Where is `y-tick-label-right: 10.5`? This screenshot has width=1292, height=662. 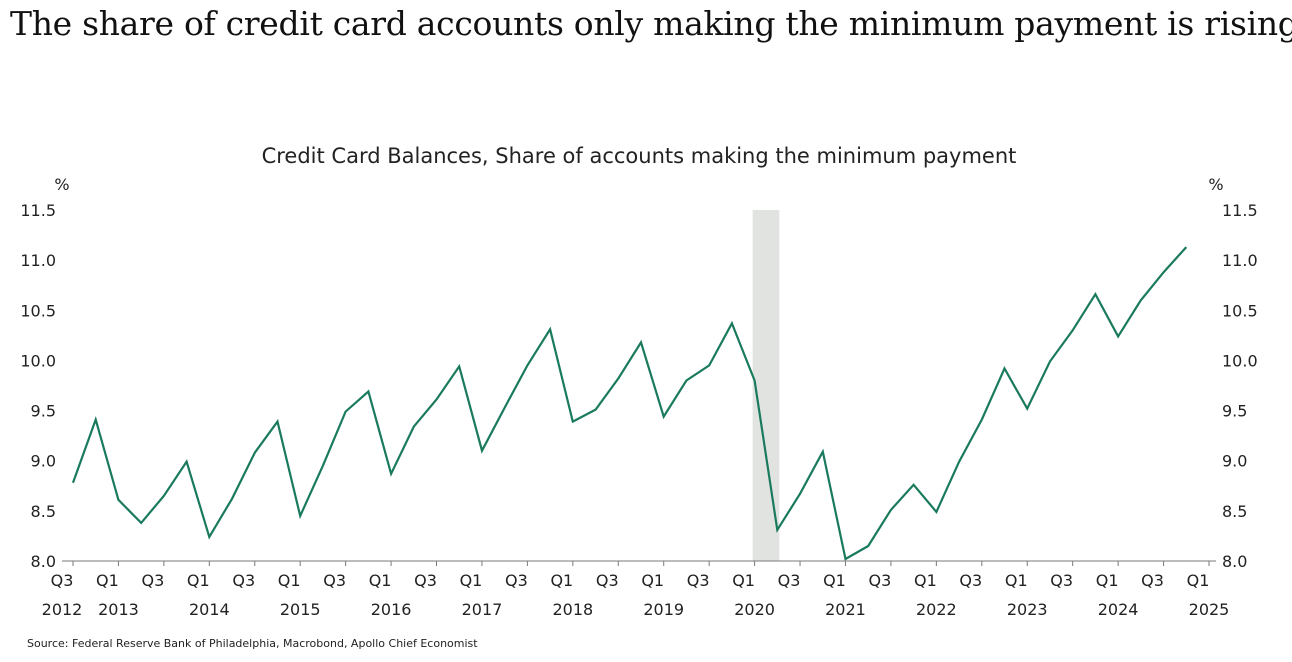
y-tick-label-right: 10.5 is located at coordinates (1240, 310).